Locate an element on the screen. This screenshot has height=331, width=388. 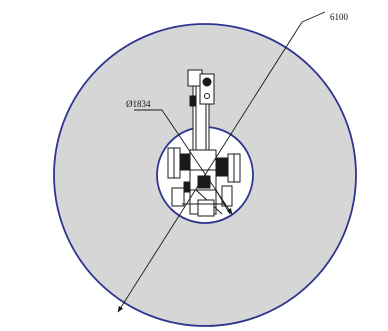
inner-diameter-dimension: Ø1834 is located at coordinates (179, 157).